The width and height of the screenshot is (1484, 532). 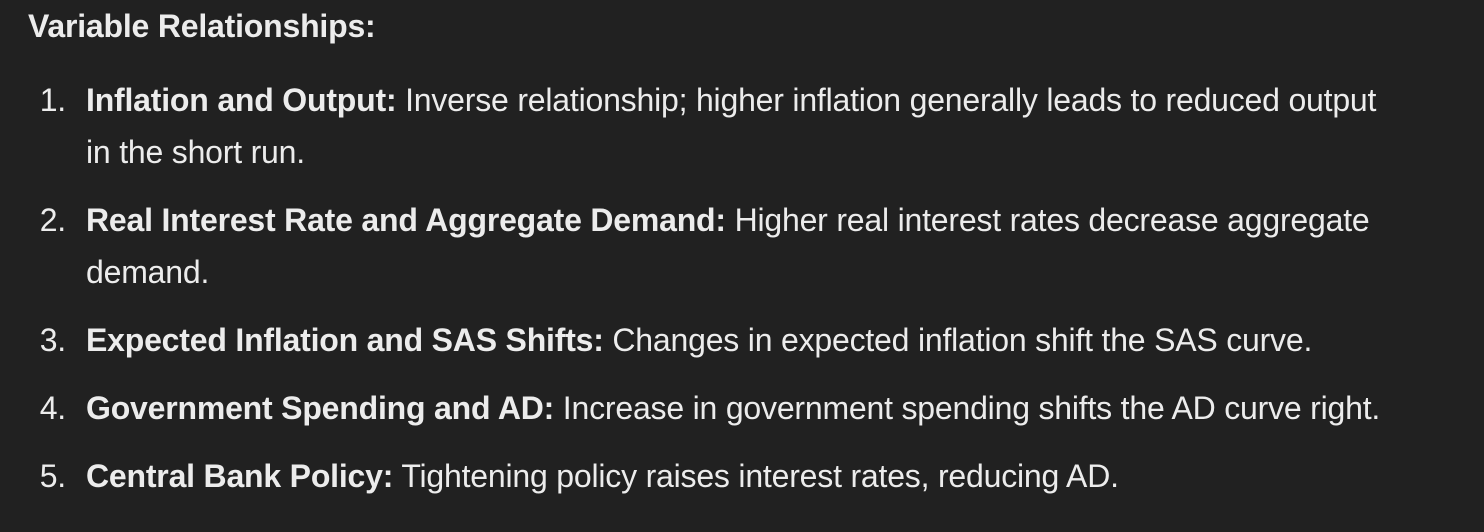 I want to click on list-item-lead: Real Interest Rate and Aggregate Demand:, so click(x=406, y=220).